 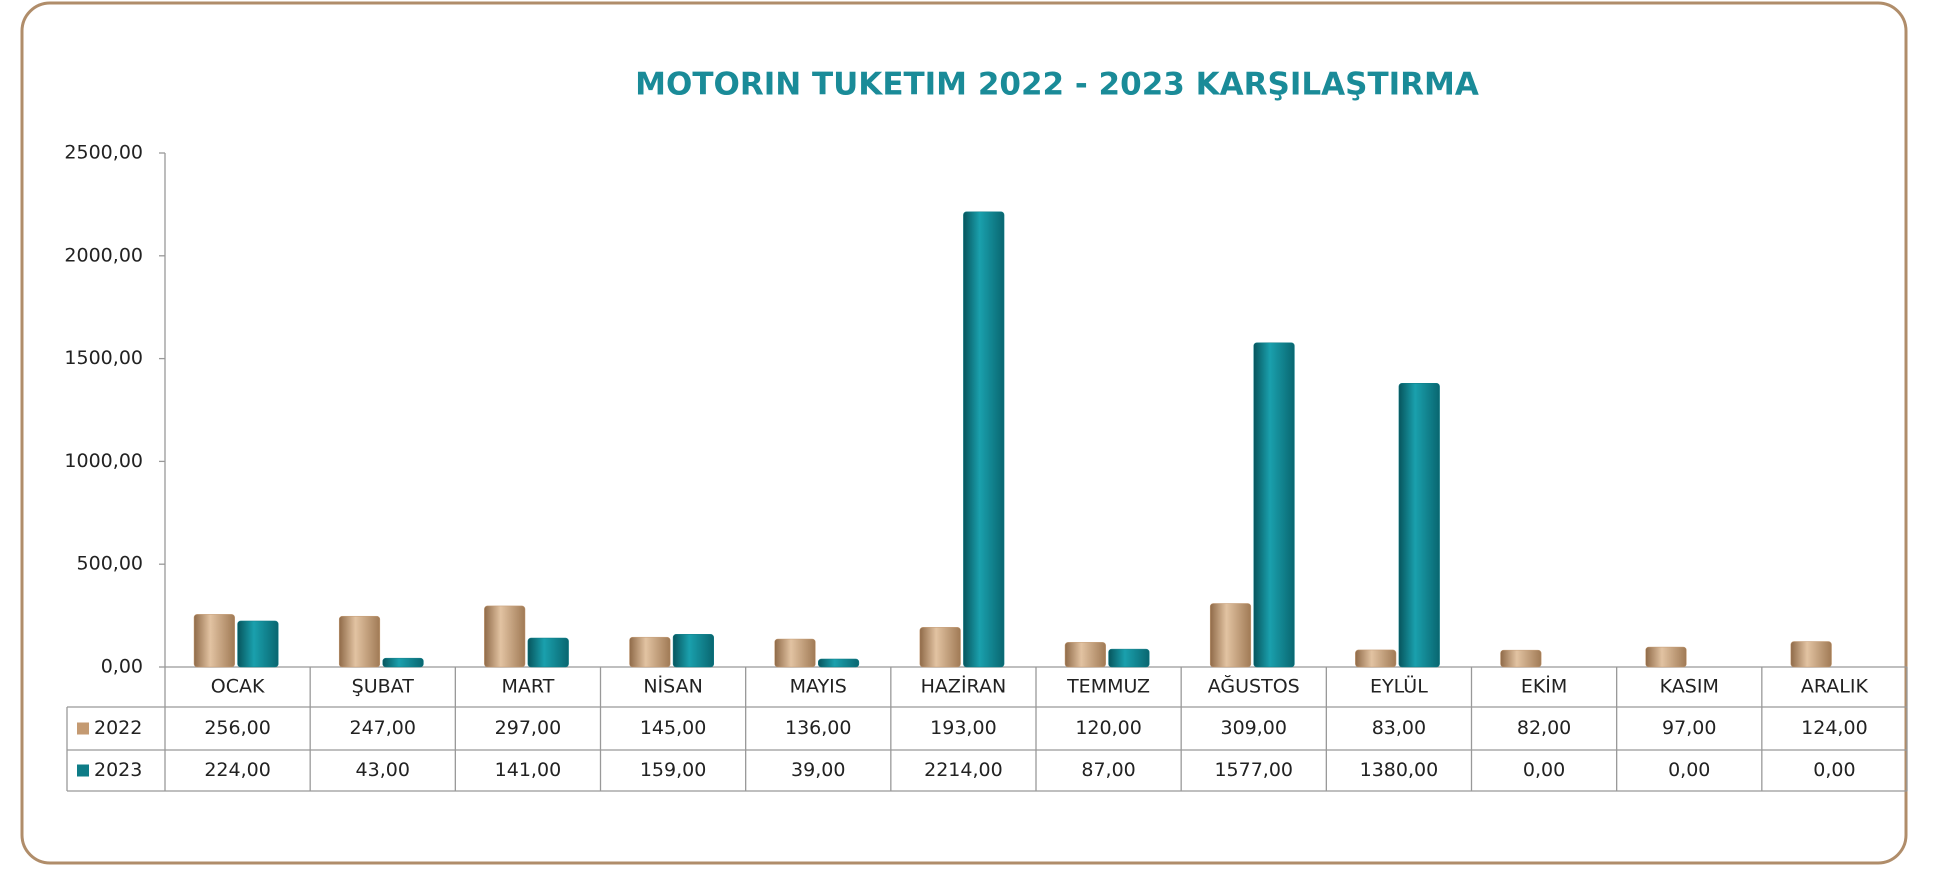 I want to click on x-tick-label: KASIM, so click(x=1689, y=687).